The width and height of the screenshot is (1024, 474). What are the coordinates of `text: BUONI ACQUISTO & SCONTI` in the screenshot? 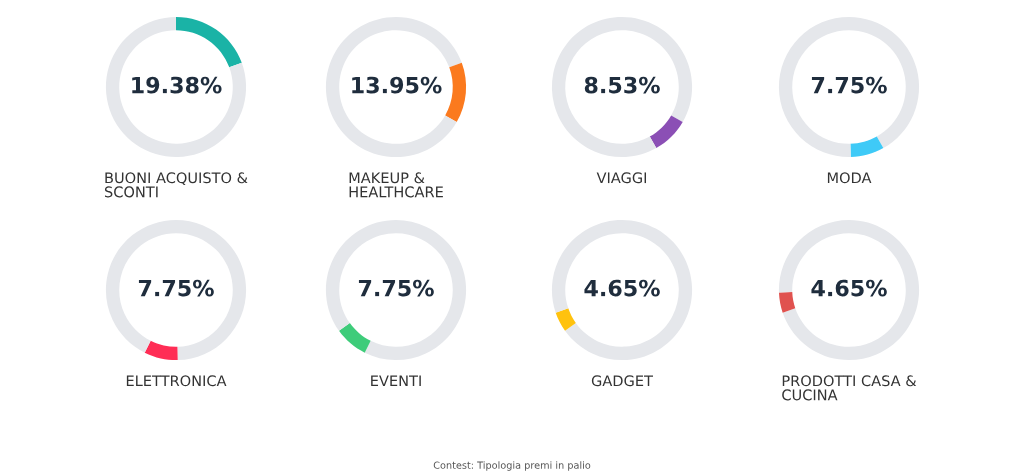 It's located at (176, 185).